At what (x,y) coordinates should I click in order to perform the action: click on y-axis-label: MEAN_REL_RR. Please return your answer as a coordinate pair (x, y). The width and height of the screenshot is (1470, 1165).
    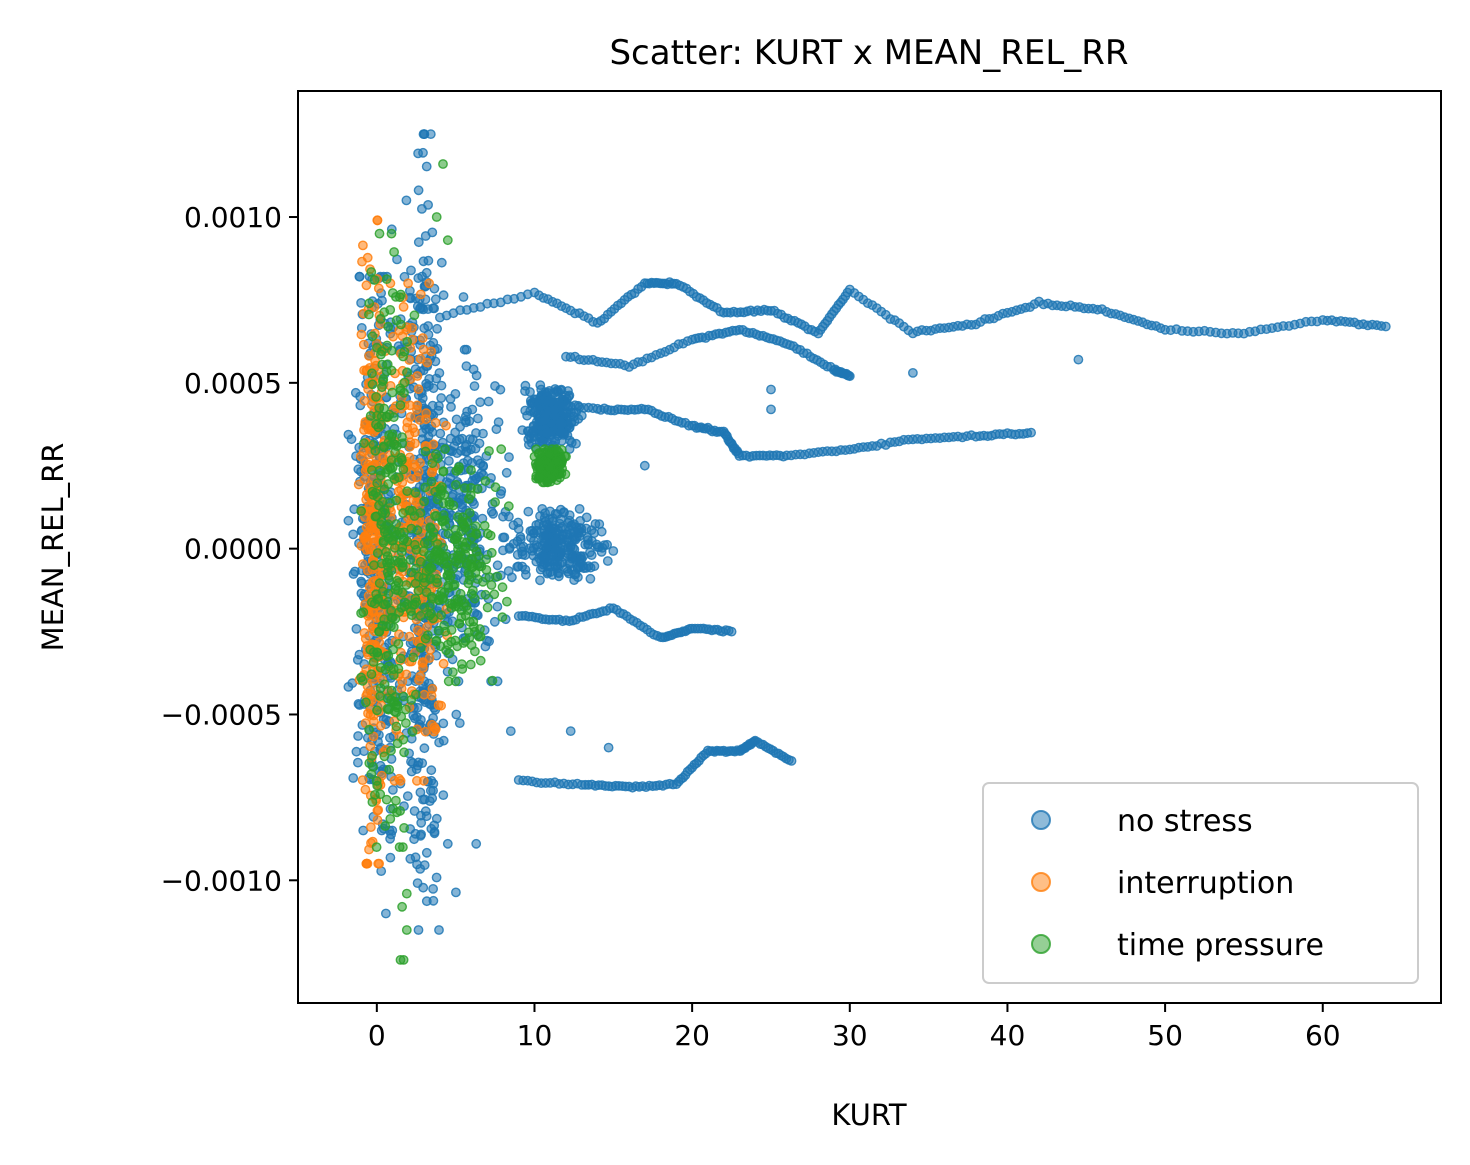
    Looking at the image, I should click on (53, 547).